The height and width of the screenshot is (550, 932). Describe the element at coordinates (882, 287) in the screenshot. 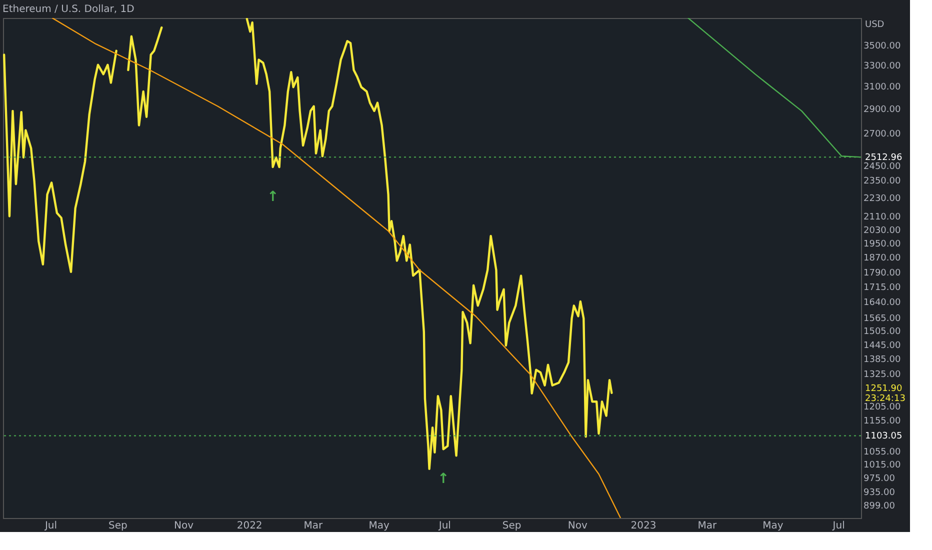

I see `y-tick-label: 1715.00` at that location.